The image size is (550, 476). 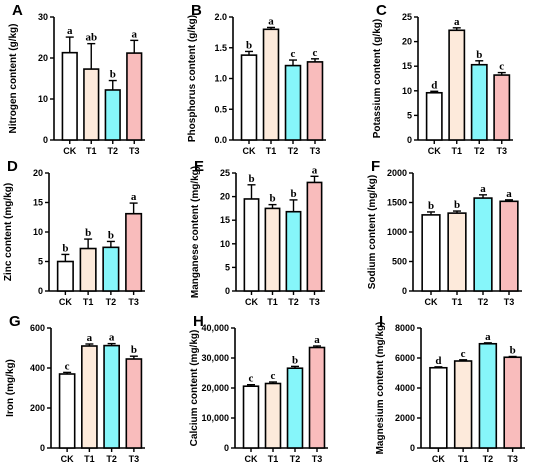 I want to click on significance-label: ab, so click(x=91, y=38).